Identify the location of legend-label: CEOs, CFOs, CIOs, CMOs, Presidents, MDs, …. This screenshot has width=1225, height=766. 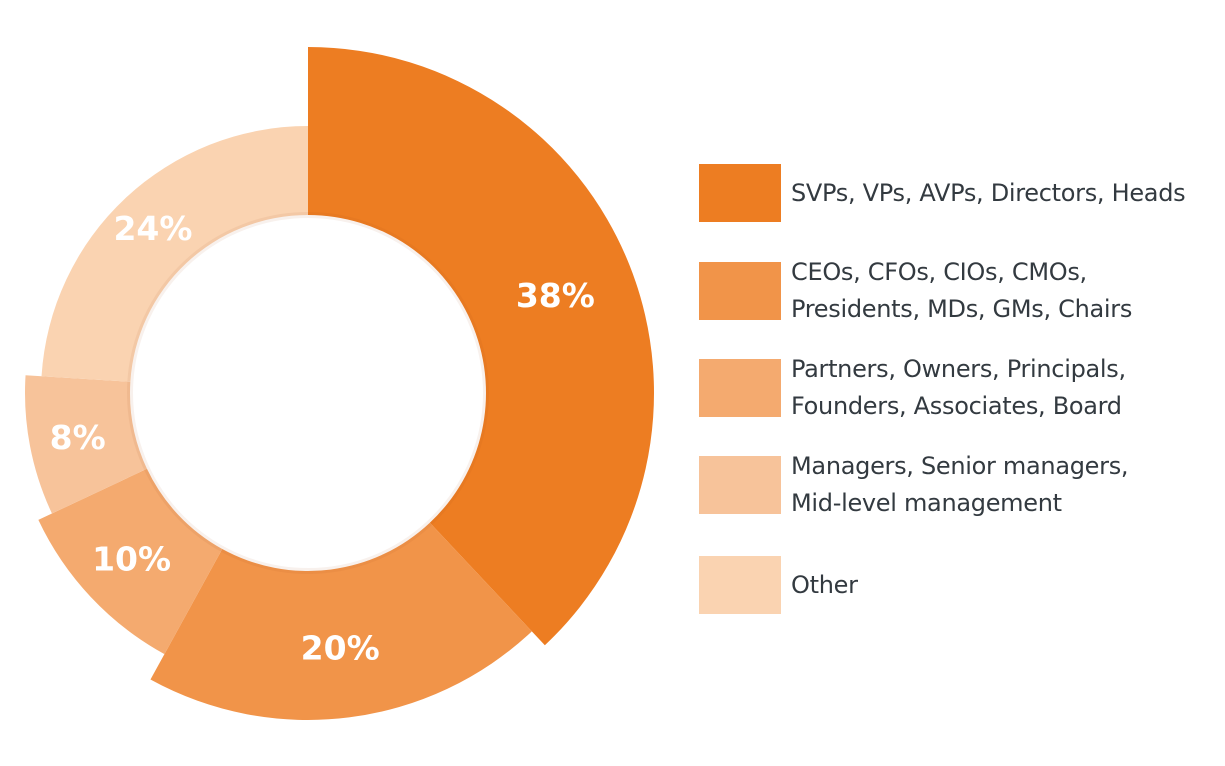
(961, 291).